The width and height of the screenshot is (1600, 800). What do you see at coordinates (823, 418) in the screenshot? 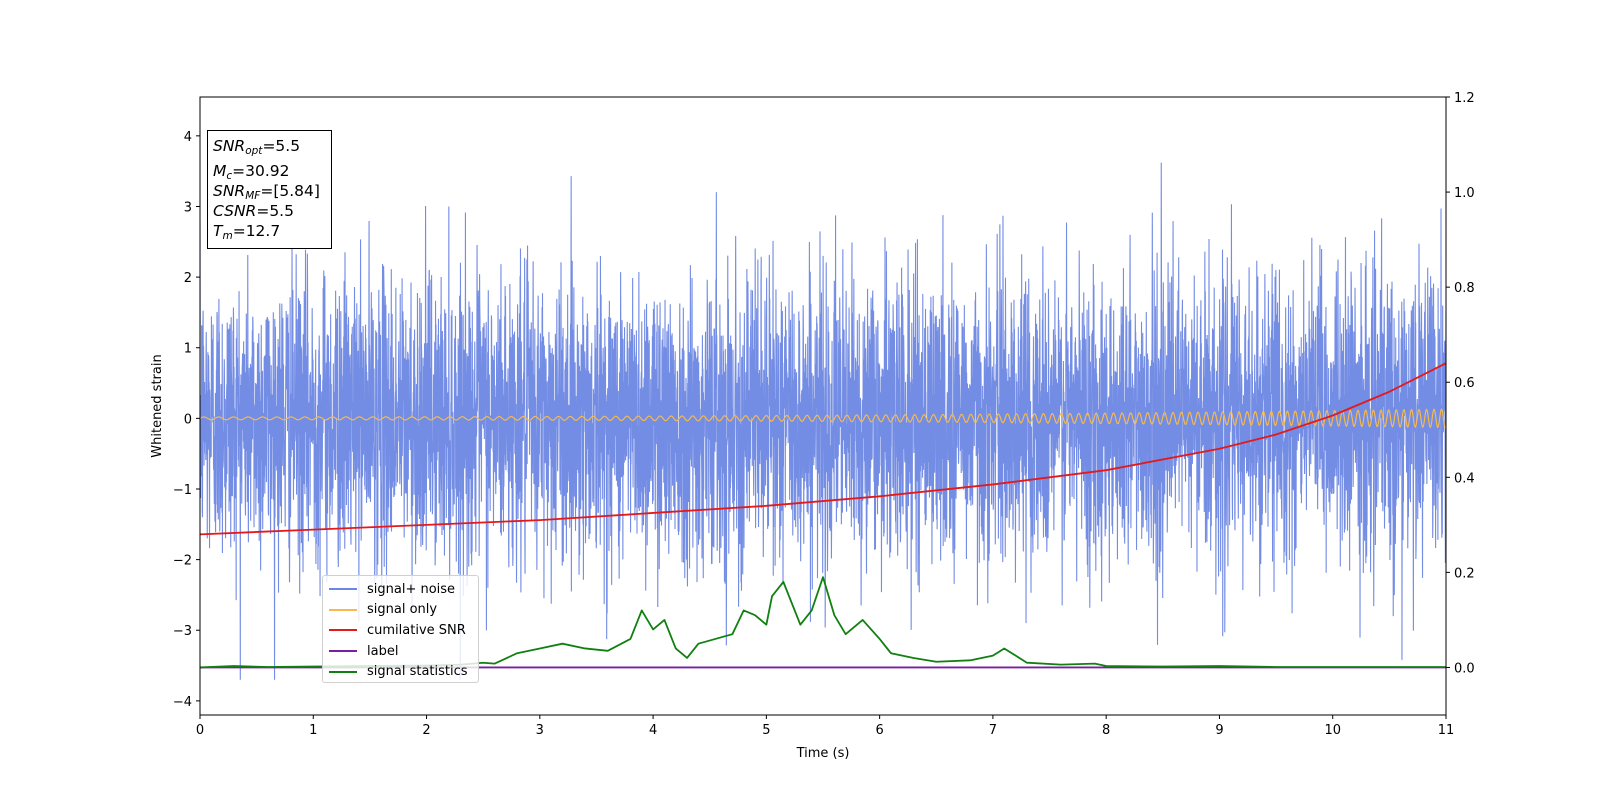
I see `series-signal-only` at bounding box center [823, 418].